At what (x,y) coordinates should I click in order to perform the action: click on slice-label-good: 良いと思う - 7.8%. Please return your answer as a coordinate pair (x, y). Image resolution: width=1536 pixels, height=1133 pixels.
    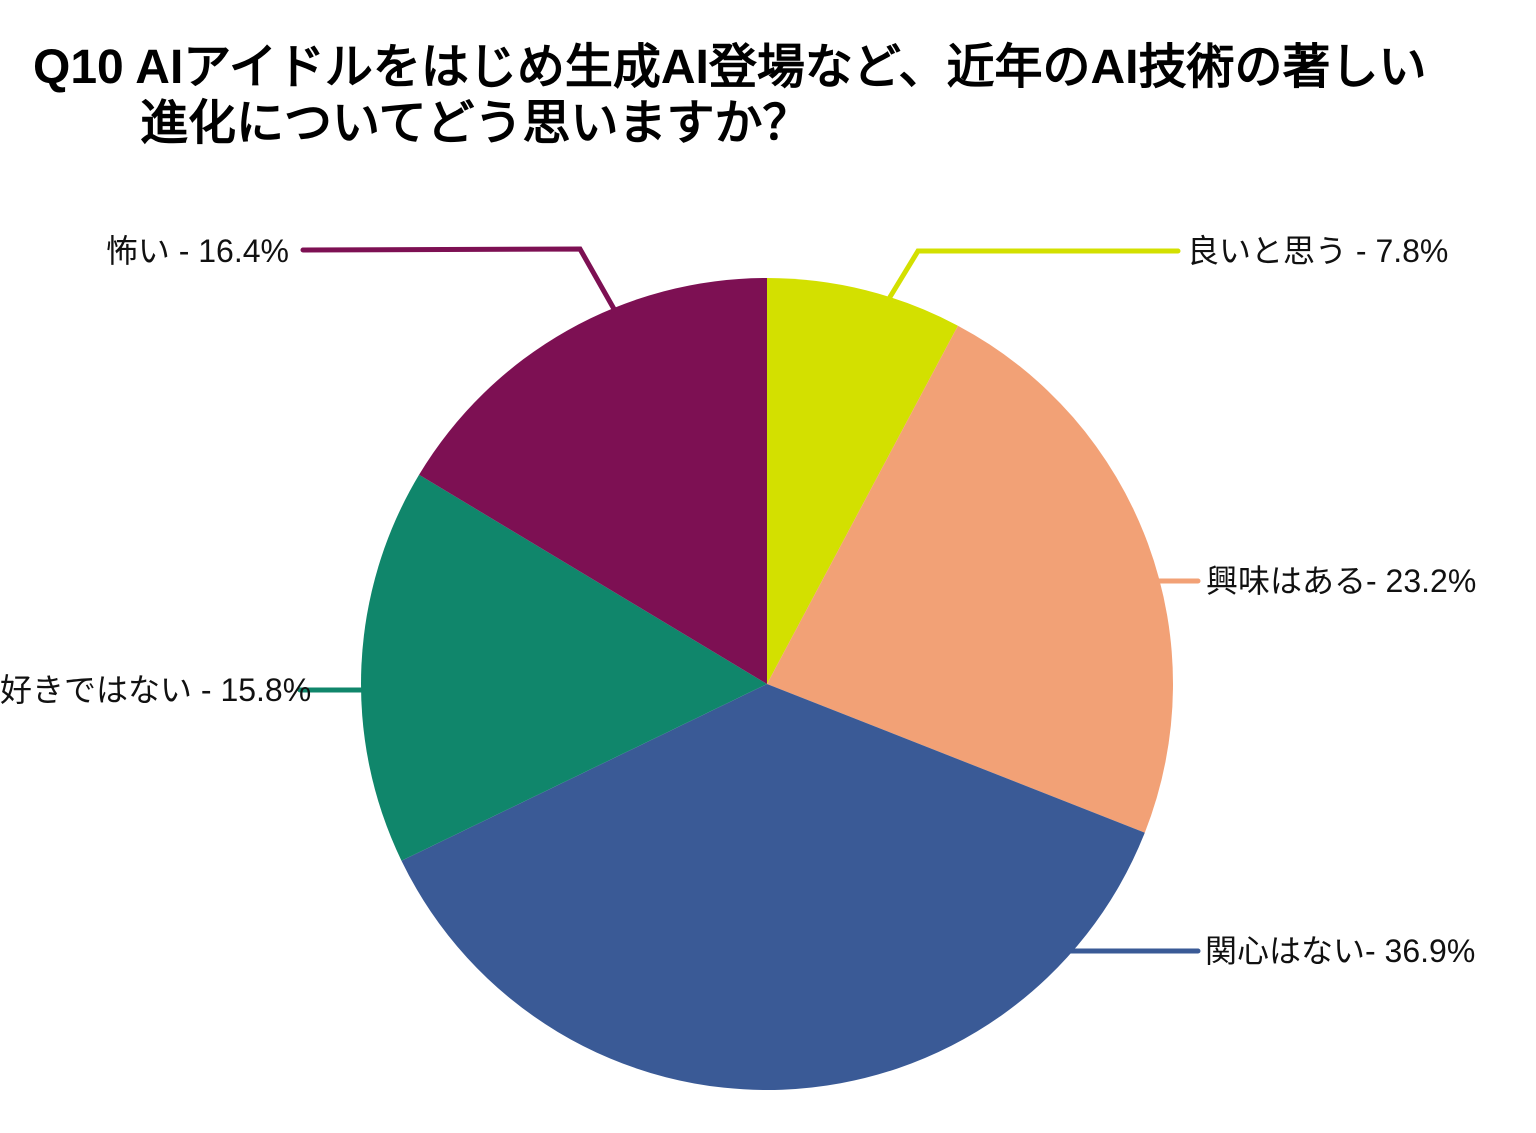
    Looking at the image, I should click on (1318, 251).